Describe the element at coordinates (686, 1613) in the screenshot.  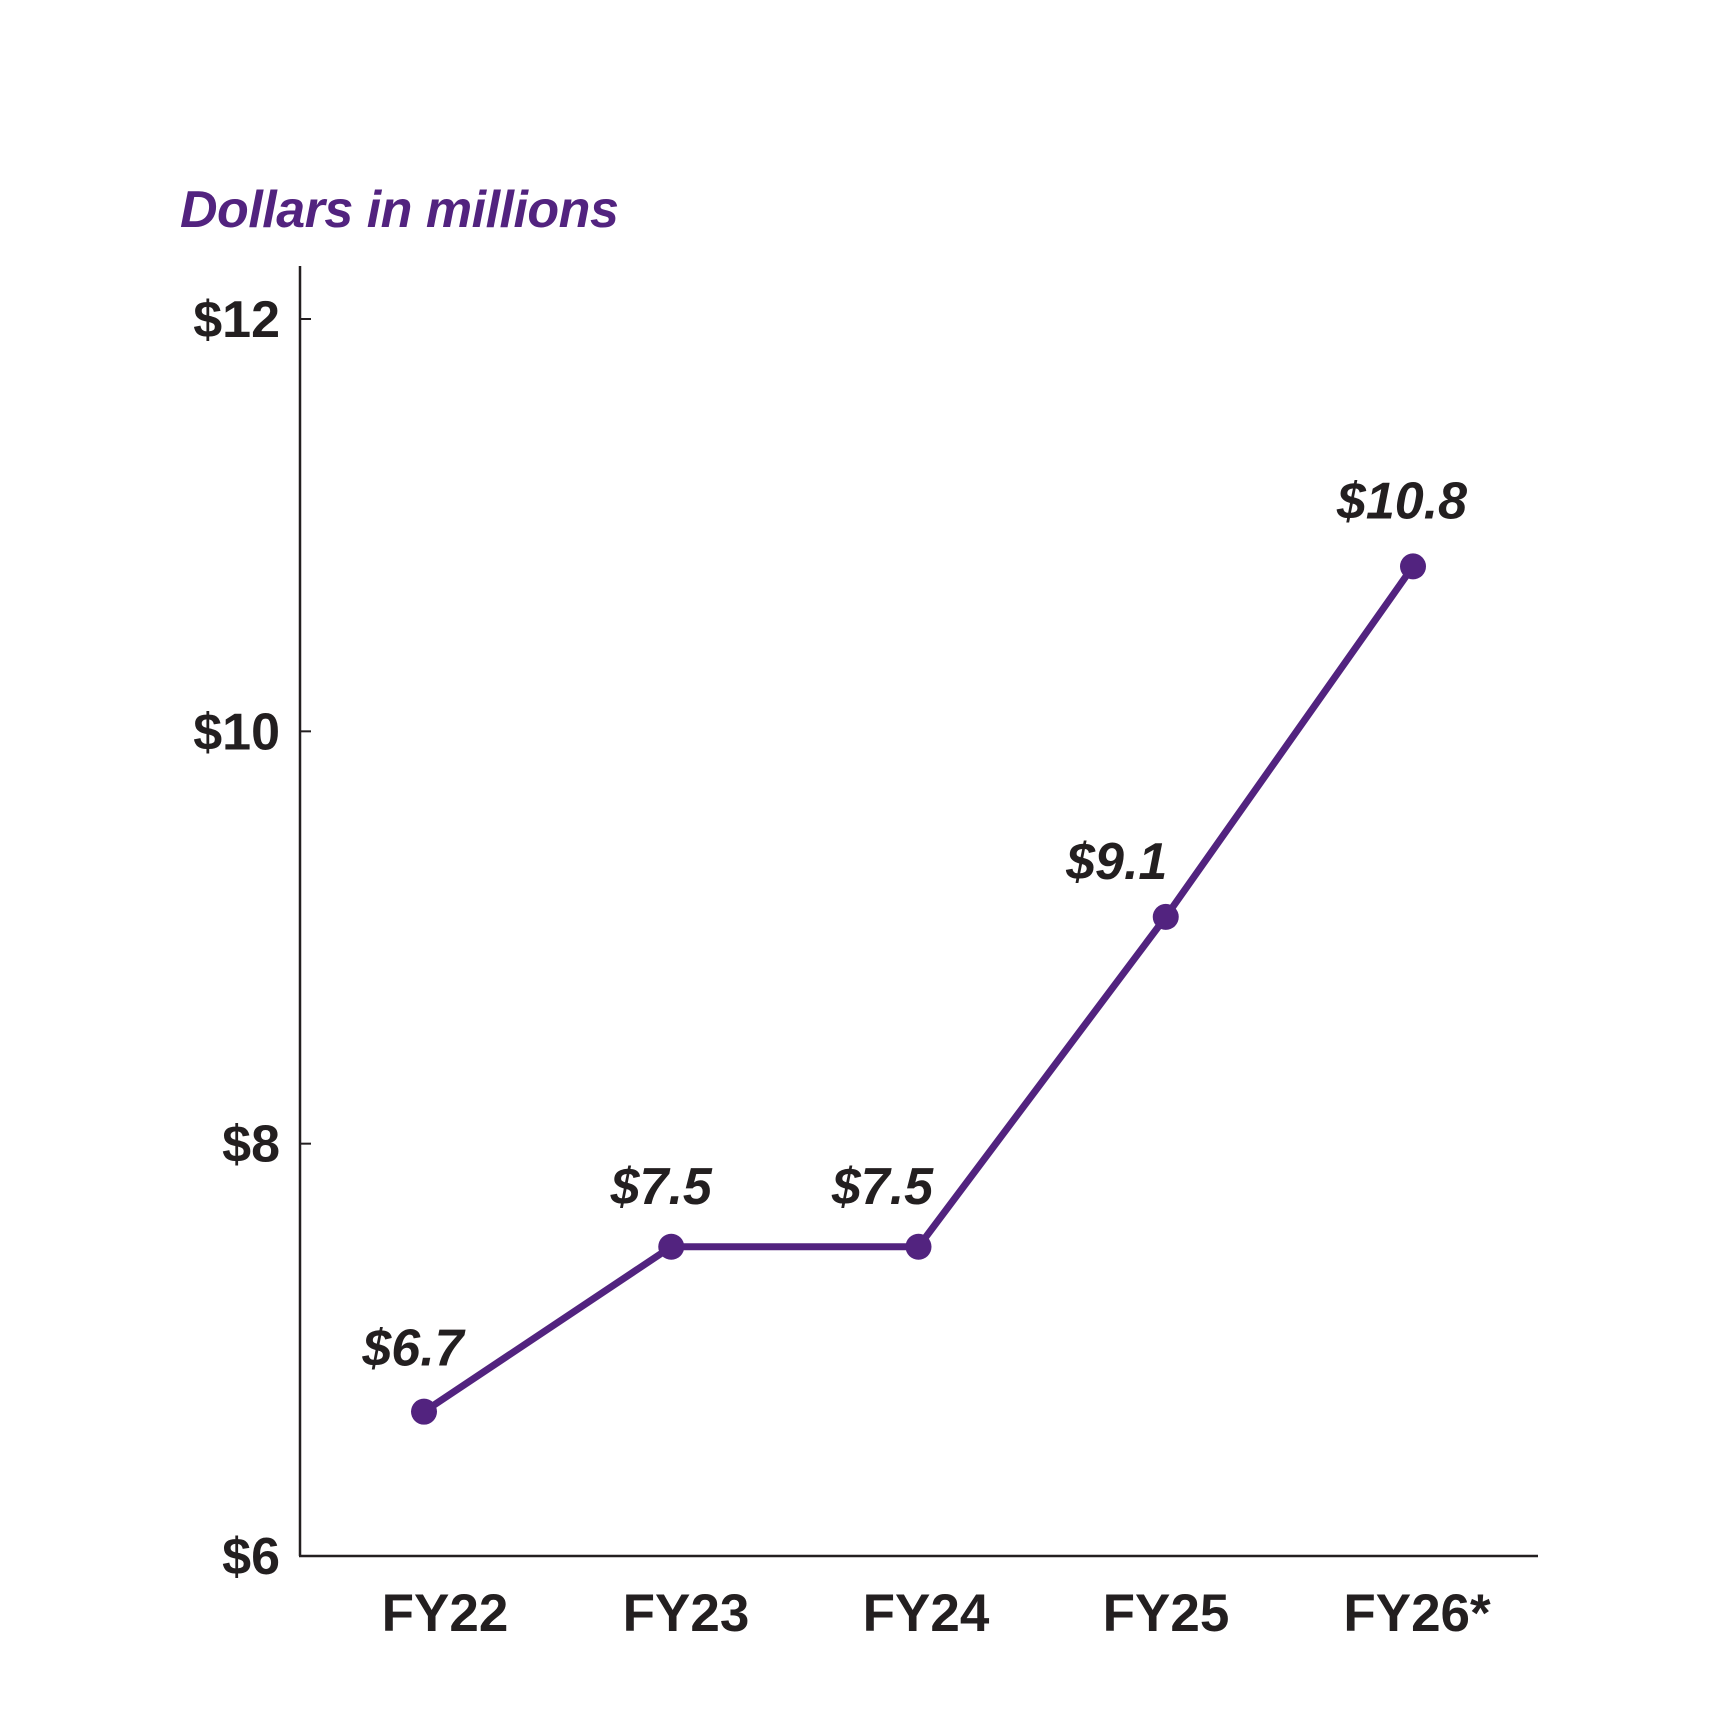
I see `x-tick-label: FY23` at that location.